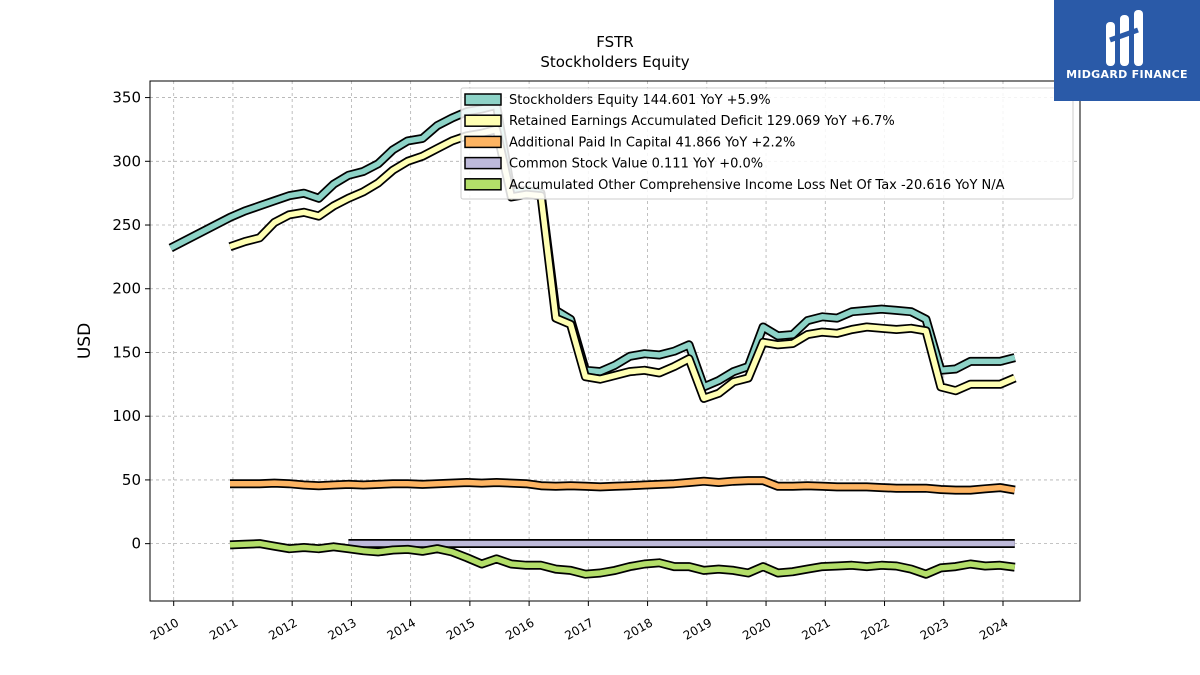 This screenshot has width=1200, height=675. I want to click on y-tick-label: 100, so click(126, 416).